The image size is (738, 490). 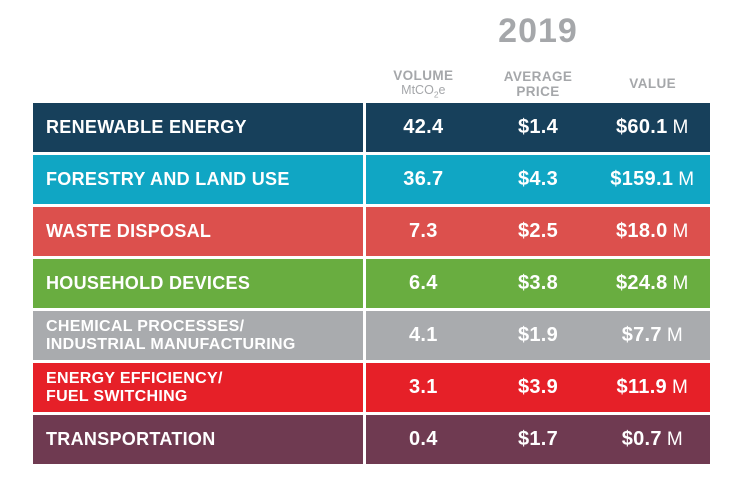 I want to click on value-amount: $24.8, so click(x=641, y=283).